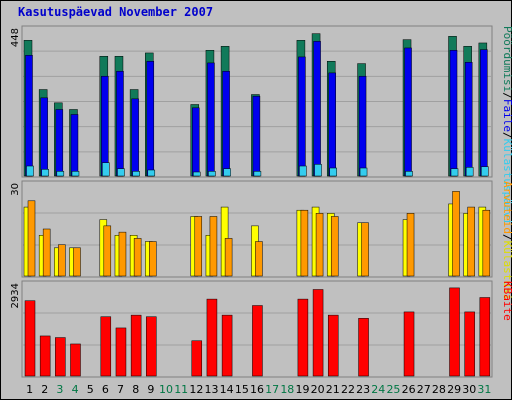  I want to click on side-legend-middle-part: Külastusi, so click(506, 271).